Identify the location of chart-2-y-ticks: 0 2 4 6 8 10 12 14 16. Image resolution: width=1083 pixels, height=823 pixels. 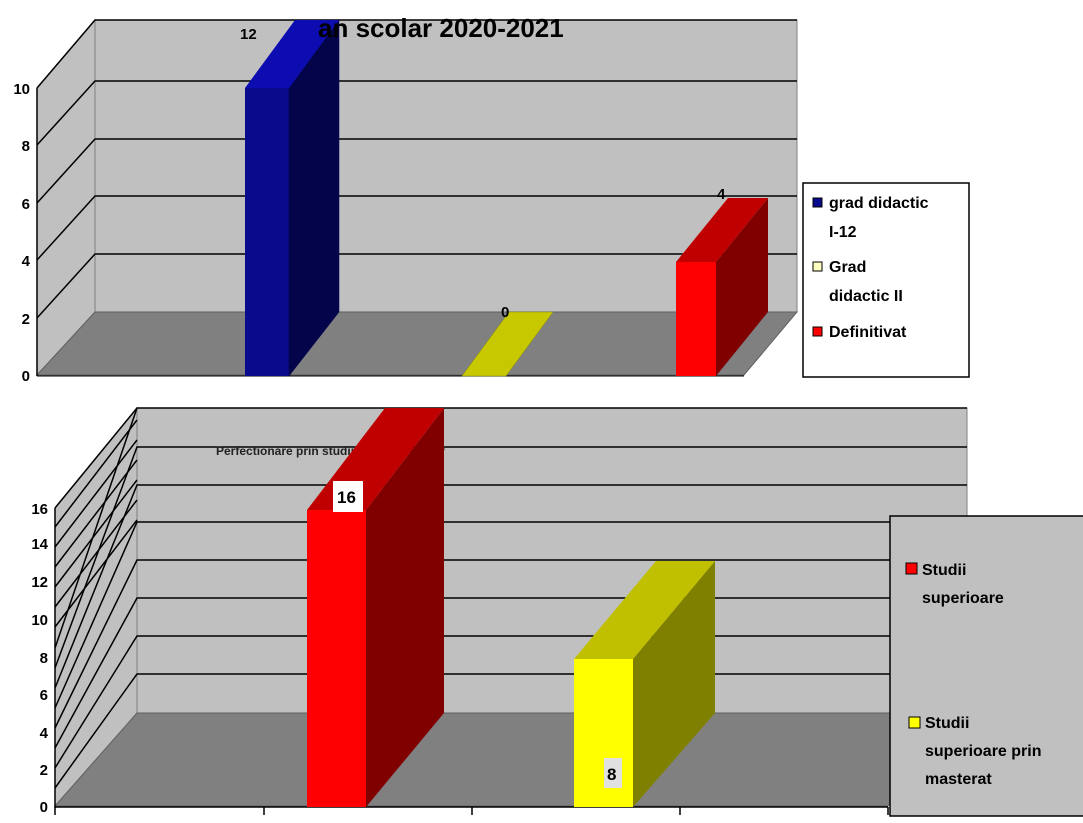
(39, 658).